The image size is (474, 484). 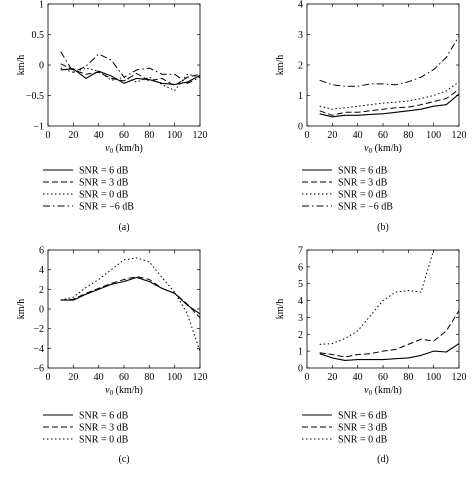 I want to click on y-tick-label: −6, so click(x=38, y=369).